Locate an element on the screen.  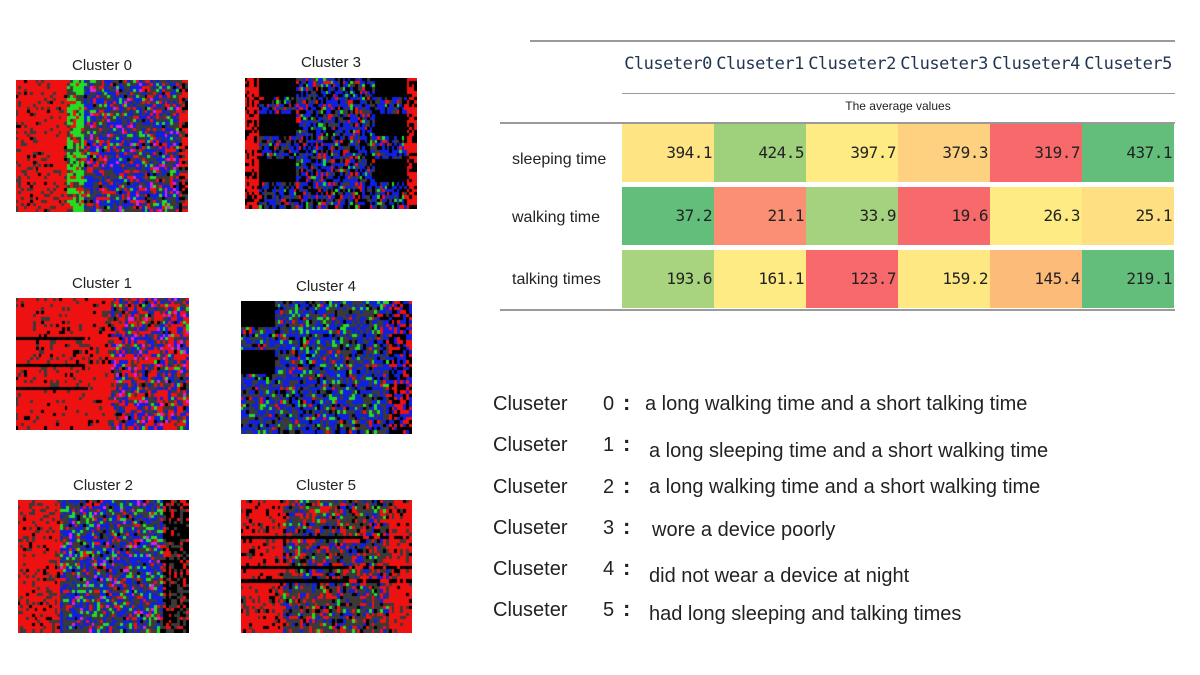
table-cell: 161.1 is located at coordinates (760, 279).